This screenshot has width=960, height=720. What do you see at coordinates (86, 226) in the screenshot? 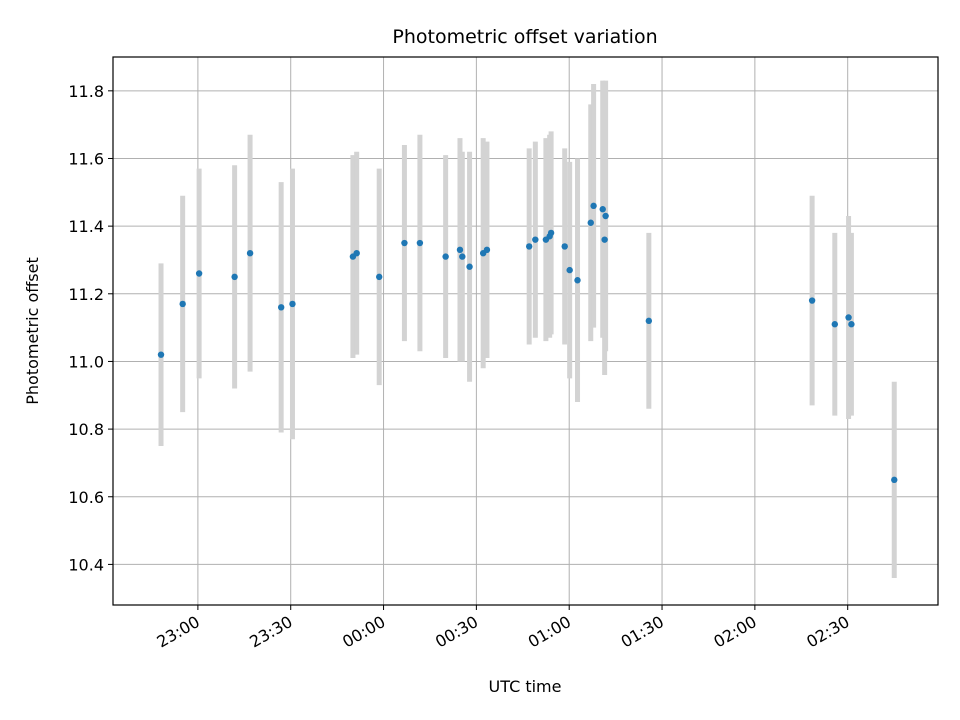
I see `y-tick-label: 11.4` at bounding box center [86, 226].